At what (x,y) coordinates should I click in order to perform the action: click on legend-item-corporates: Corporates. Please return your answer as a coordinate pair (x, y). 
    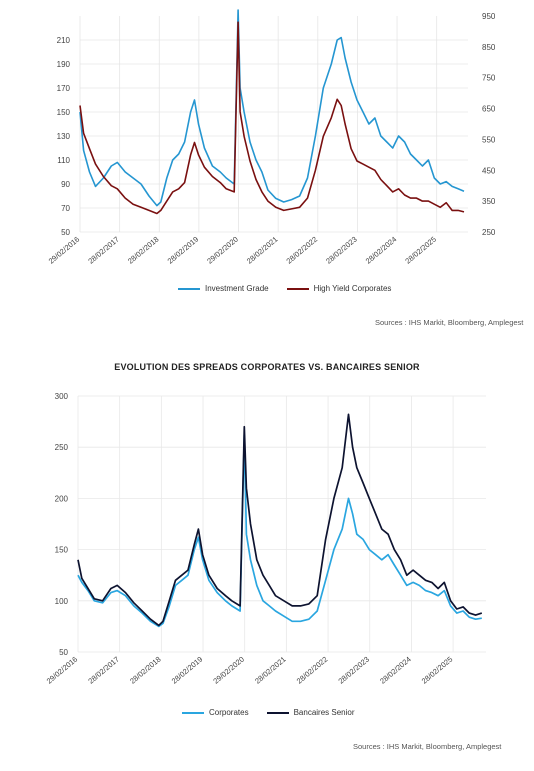
    Looking at the image, I should click on (215, 712).